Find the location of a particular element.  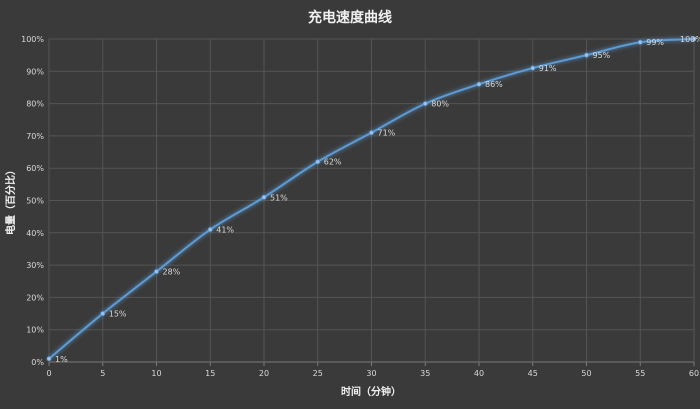

data-label: 99% is located at coordinates (655, 42).